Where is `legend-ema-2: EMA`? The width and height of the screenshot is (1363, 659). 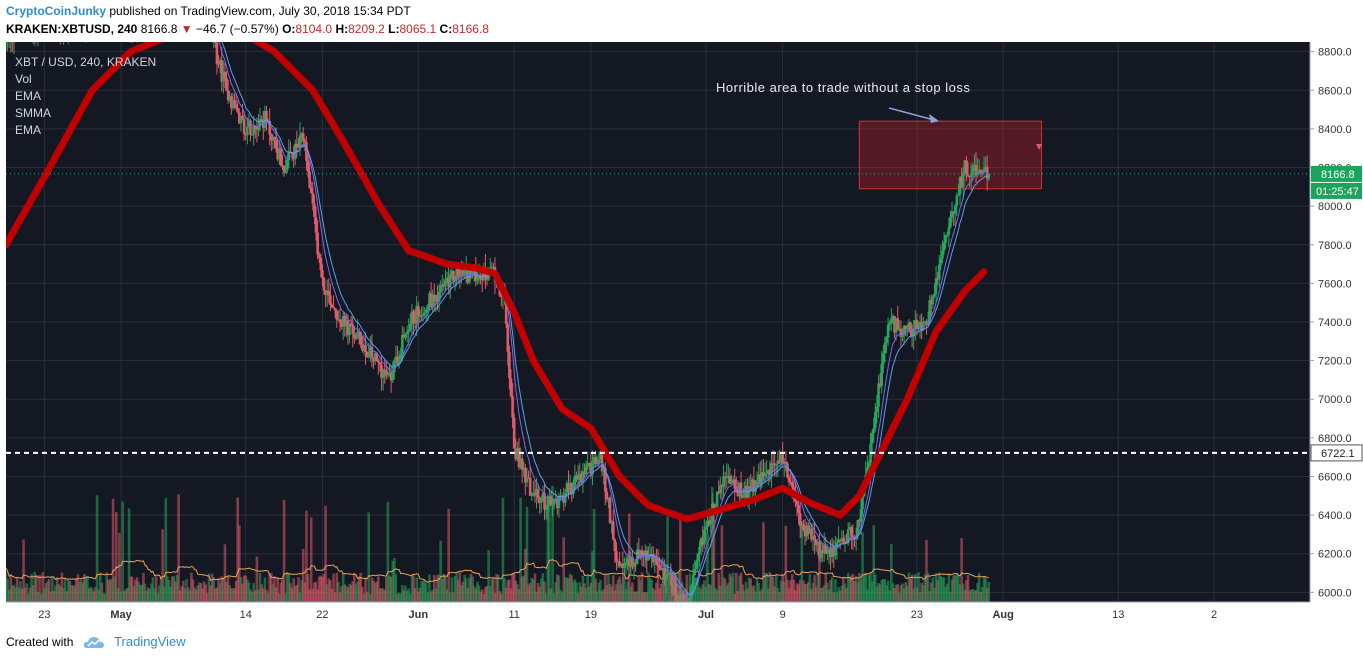
legend-ema-2: EMA is located at coordinates (28, 130).